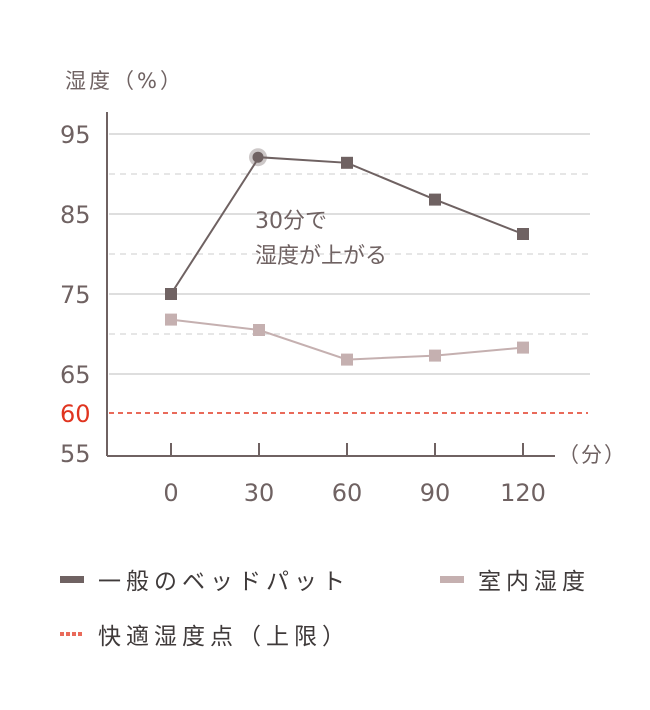  I want to click on y-tick-75: 75, so click(75, 295).